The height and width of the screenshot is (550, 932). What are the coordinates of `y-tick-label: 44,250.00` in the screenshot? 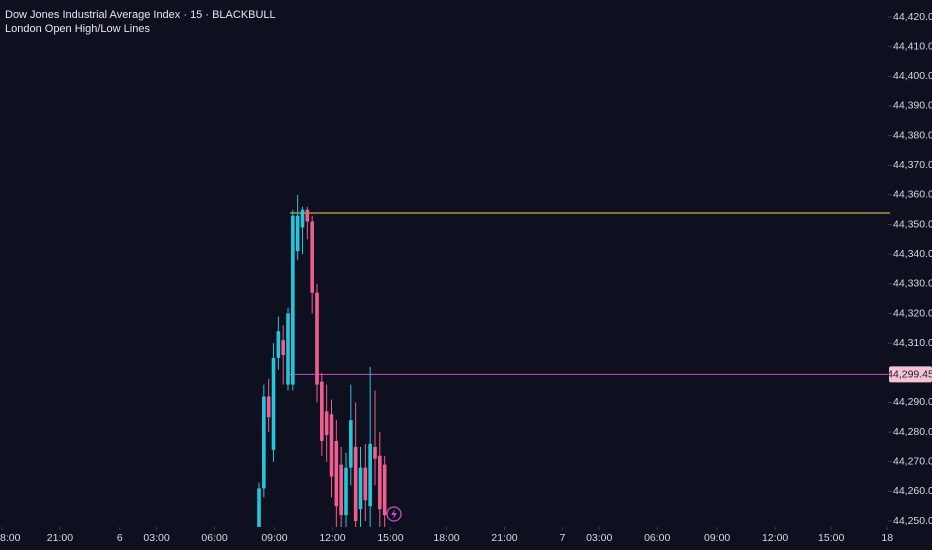 It's located at (912, 521).